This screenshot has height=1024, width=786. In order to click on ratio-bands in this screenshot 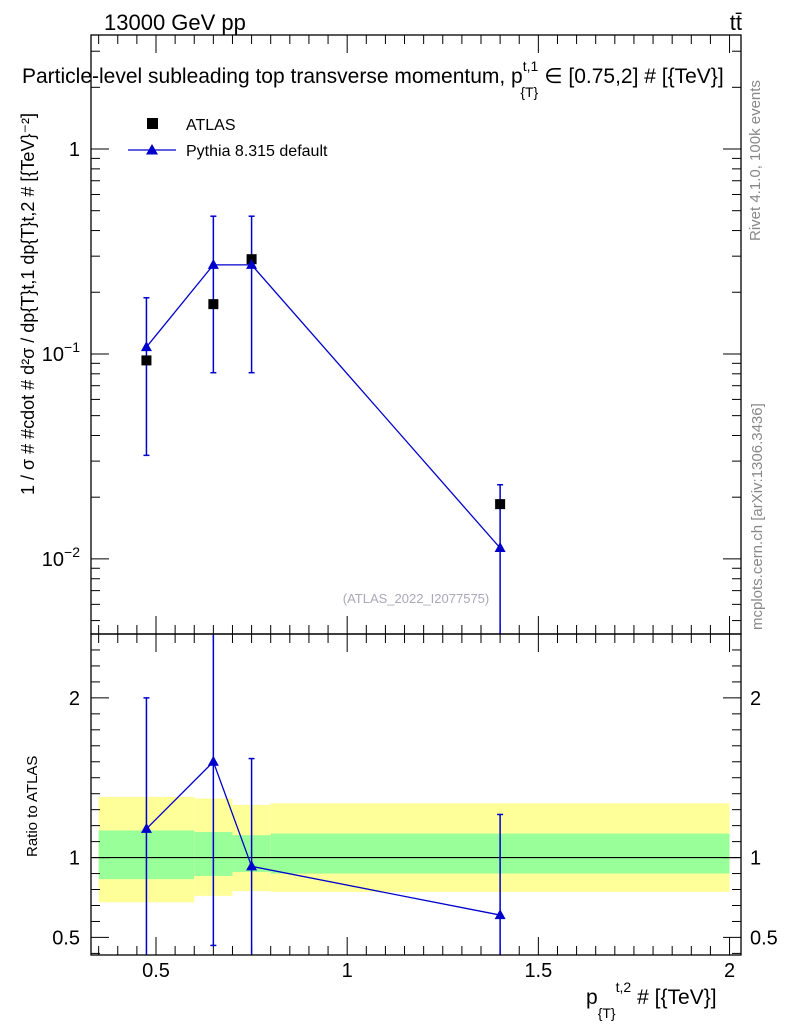, I will do `click(416, 849)`.